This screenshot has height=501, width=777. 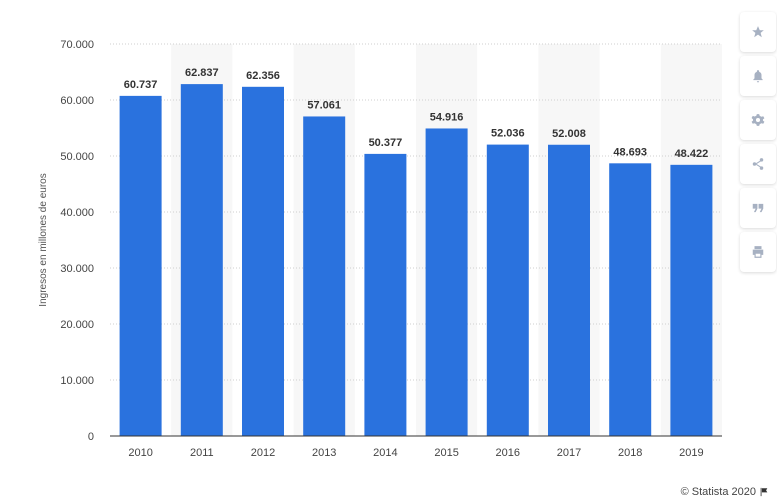 I want to click on print-icon, so click(x=758, y=252).